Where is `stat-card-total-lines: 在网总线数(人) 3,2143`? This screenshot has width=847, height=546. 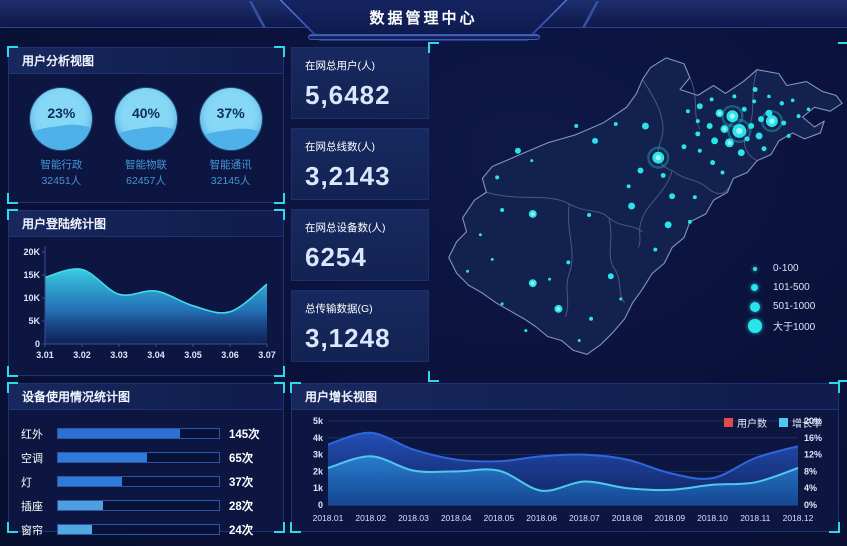 stat-card-total-lines: 在网总线数(人) 3,2143 is located at coordinates (360, 164).